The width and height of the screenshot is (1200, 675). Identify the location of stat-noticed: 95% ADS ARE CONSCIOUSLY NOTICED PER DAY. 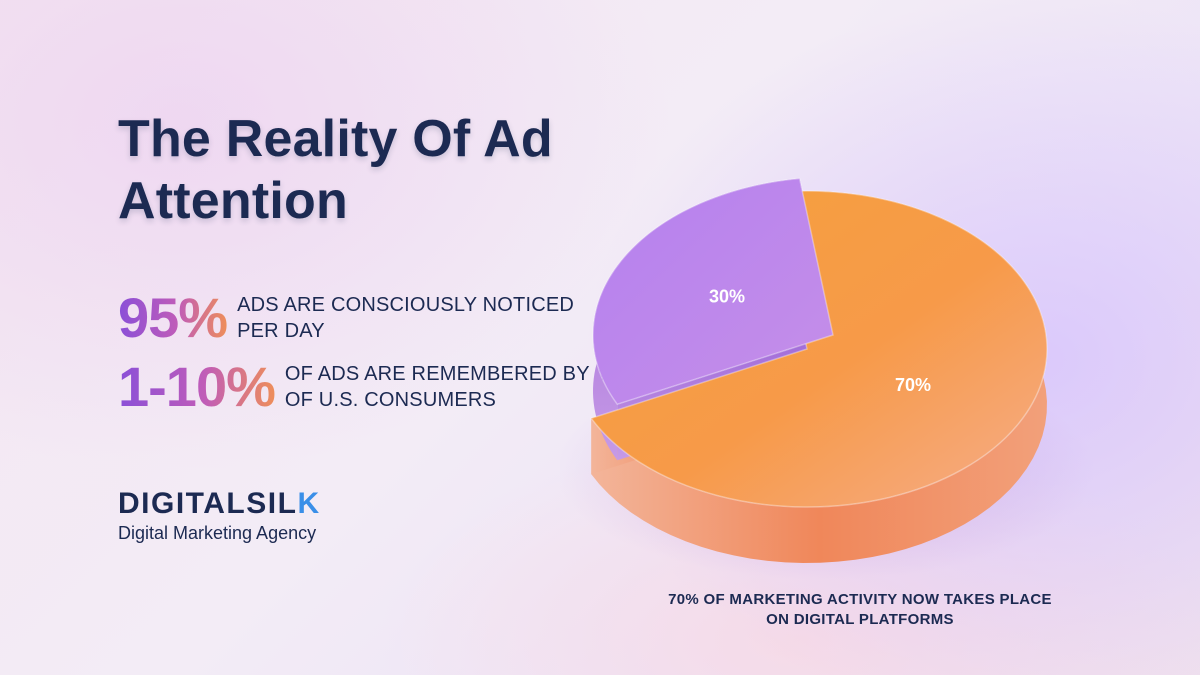
(357, 318).